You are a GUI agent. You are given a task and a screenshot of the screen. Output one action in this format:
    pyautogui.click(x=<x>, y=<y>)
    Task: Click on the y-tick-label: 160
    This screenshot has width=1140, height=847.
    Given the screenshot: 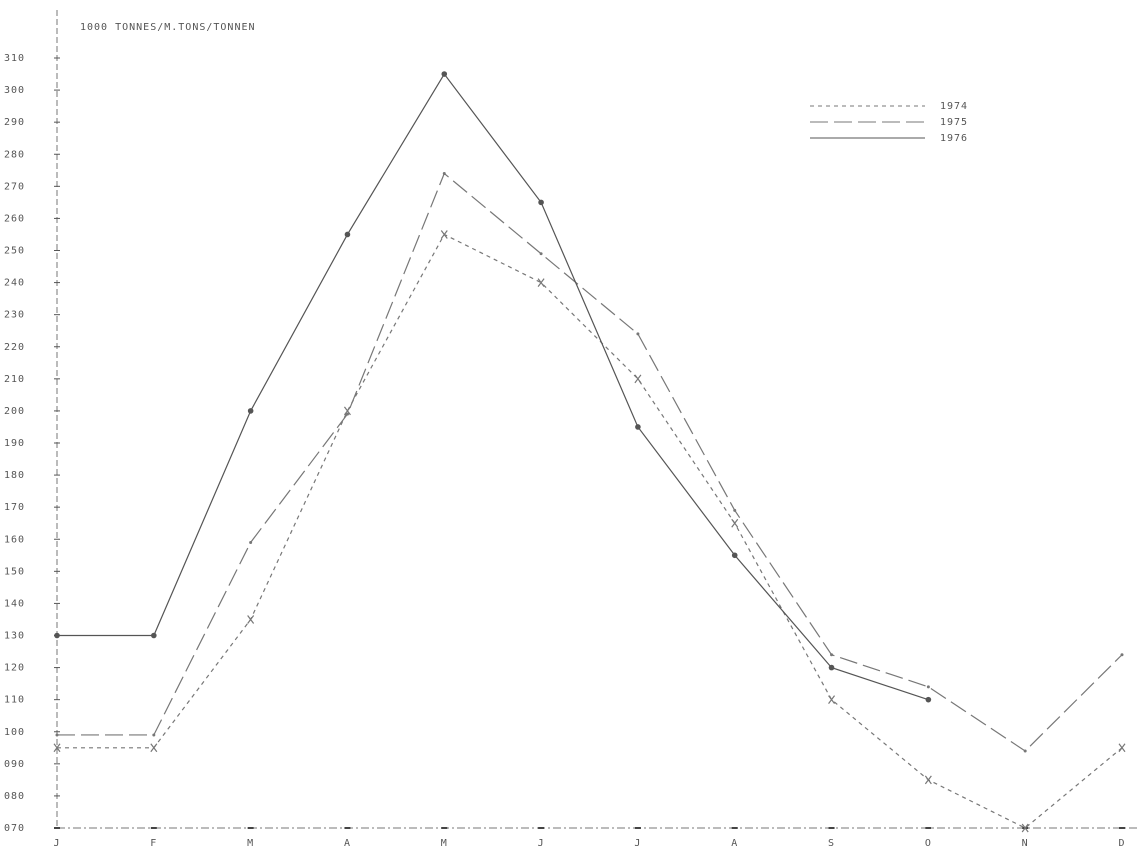 What is the action you would take?
    pyautogui.click(x=14, y=539)
    